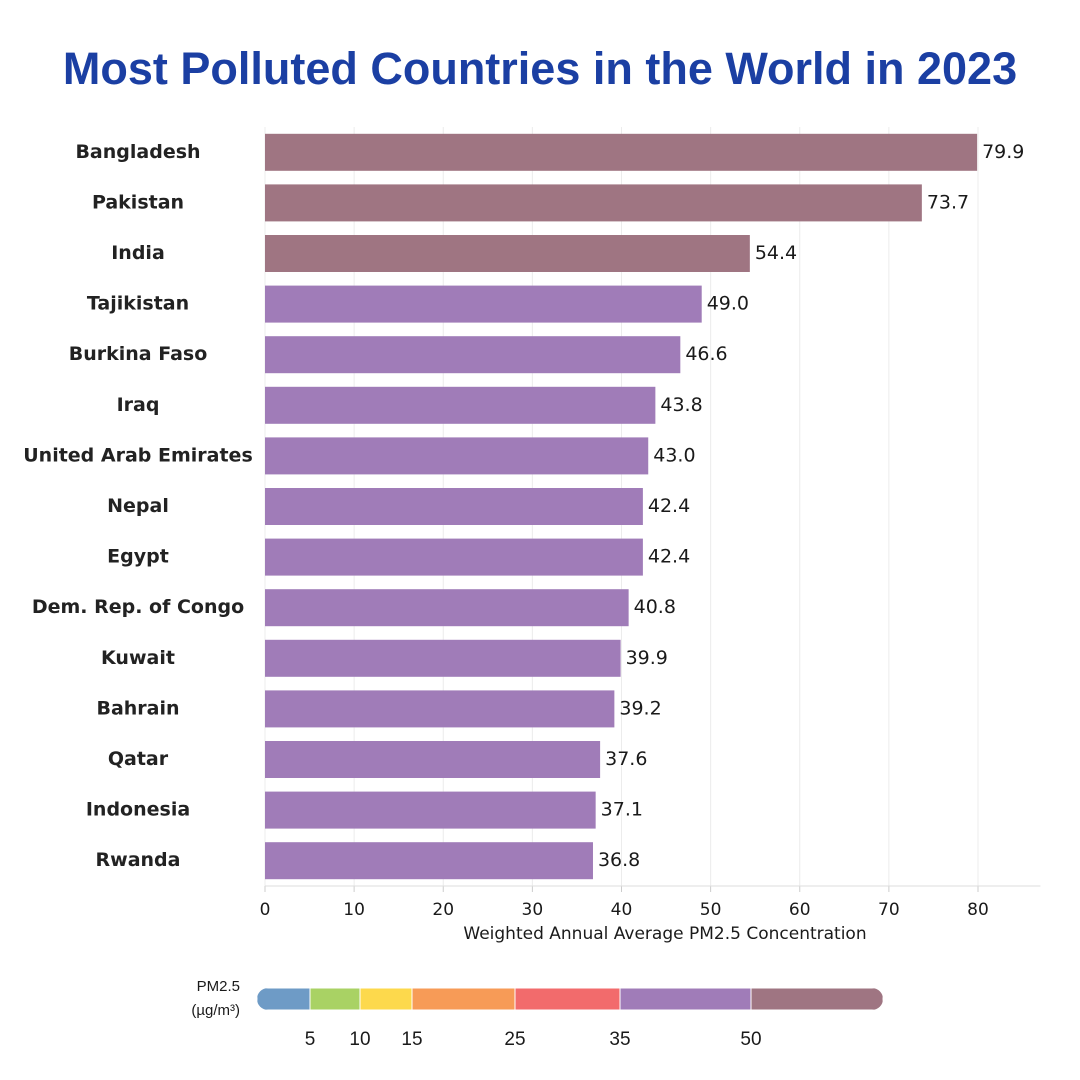 Image resolution: width=1080 pixels, height=1080 pixels. I want to click on value-label: 54.4, so click(776, 253).